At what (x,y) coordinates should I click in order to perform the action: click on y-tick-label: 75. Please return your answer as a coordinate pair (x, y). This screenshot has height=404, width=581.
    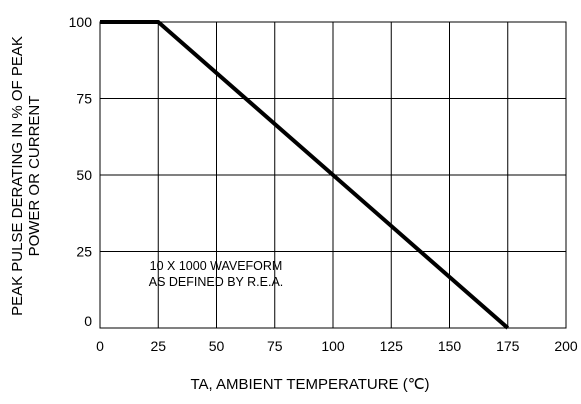
    Looking at the image, I should click on (84, 99).